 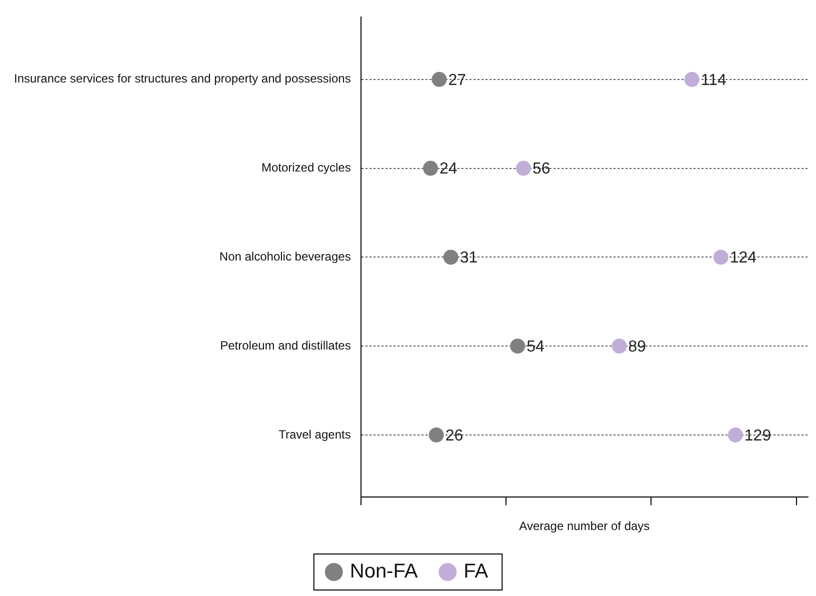 I want to click on legend-label: Non-FA, so click(x=384, y=571).